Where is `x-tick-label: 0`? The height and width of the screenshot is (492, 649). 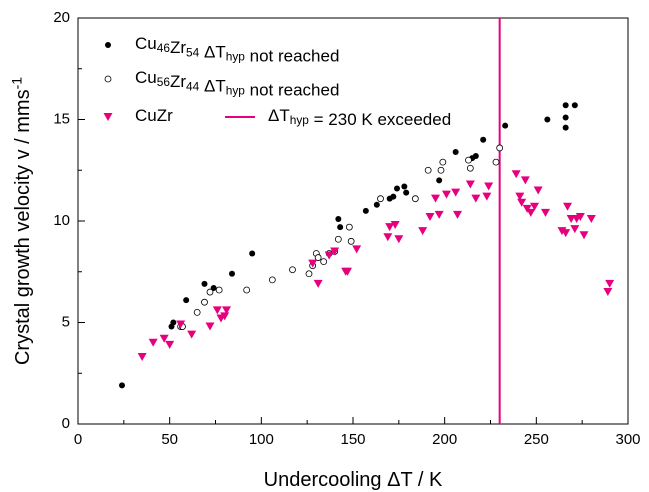
x-tick-label: 0 is located at coordinates (78, 439).